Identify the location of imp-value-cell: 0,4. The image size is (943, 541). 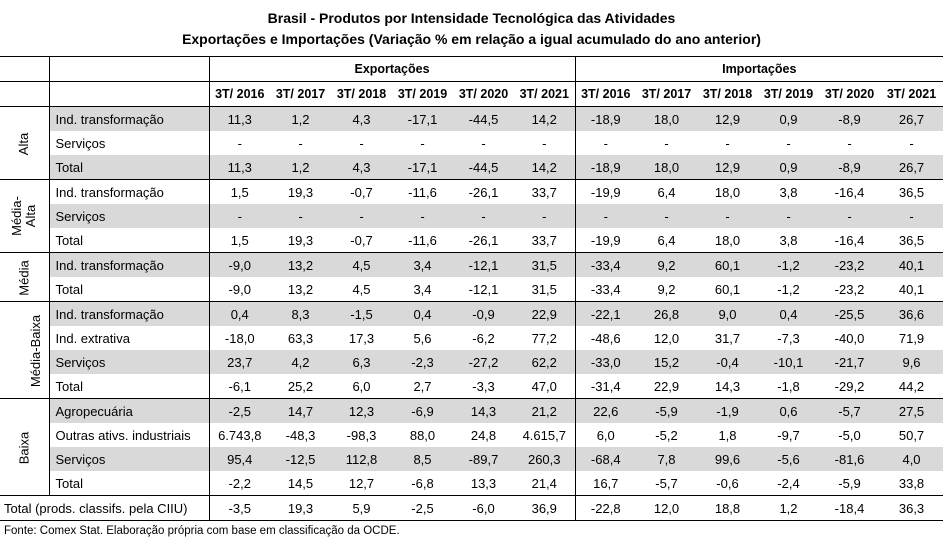
(788, 313).